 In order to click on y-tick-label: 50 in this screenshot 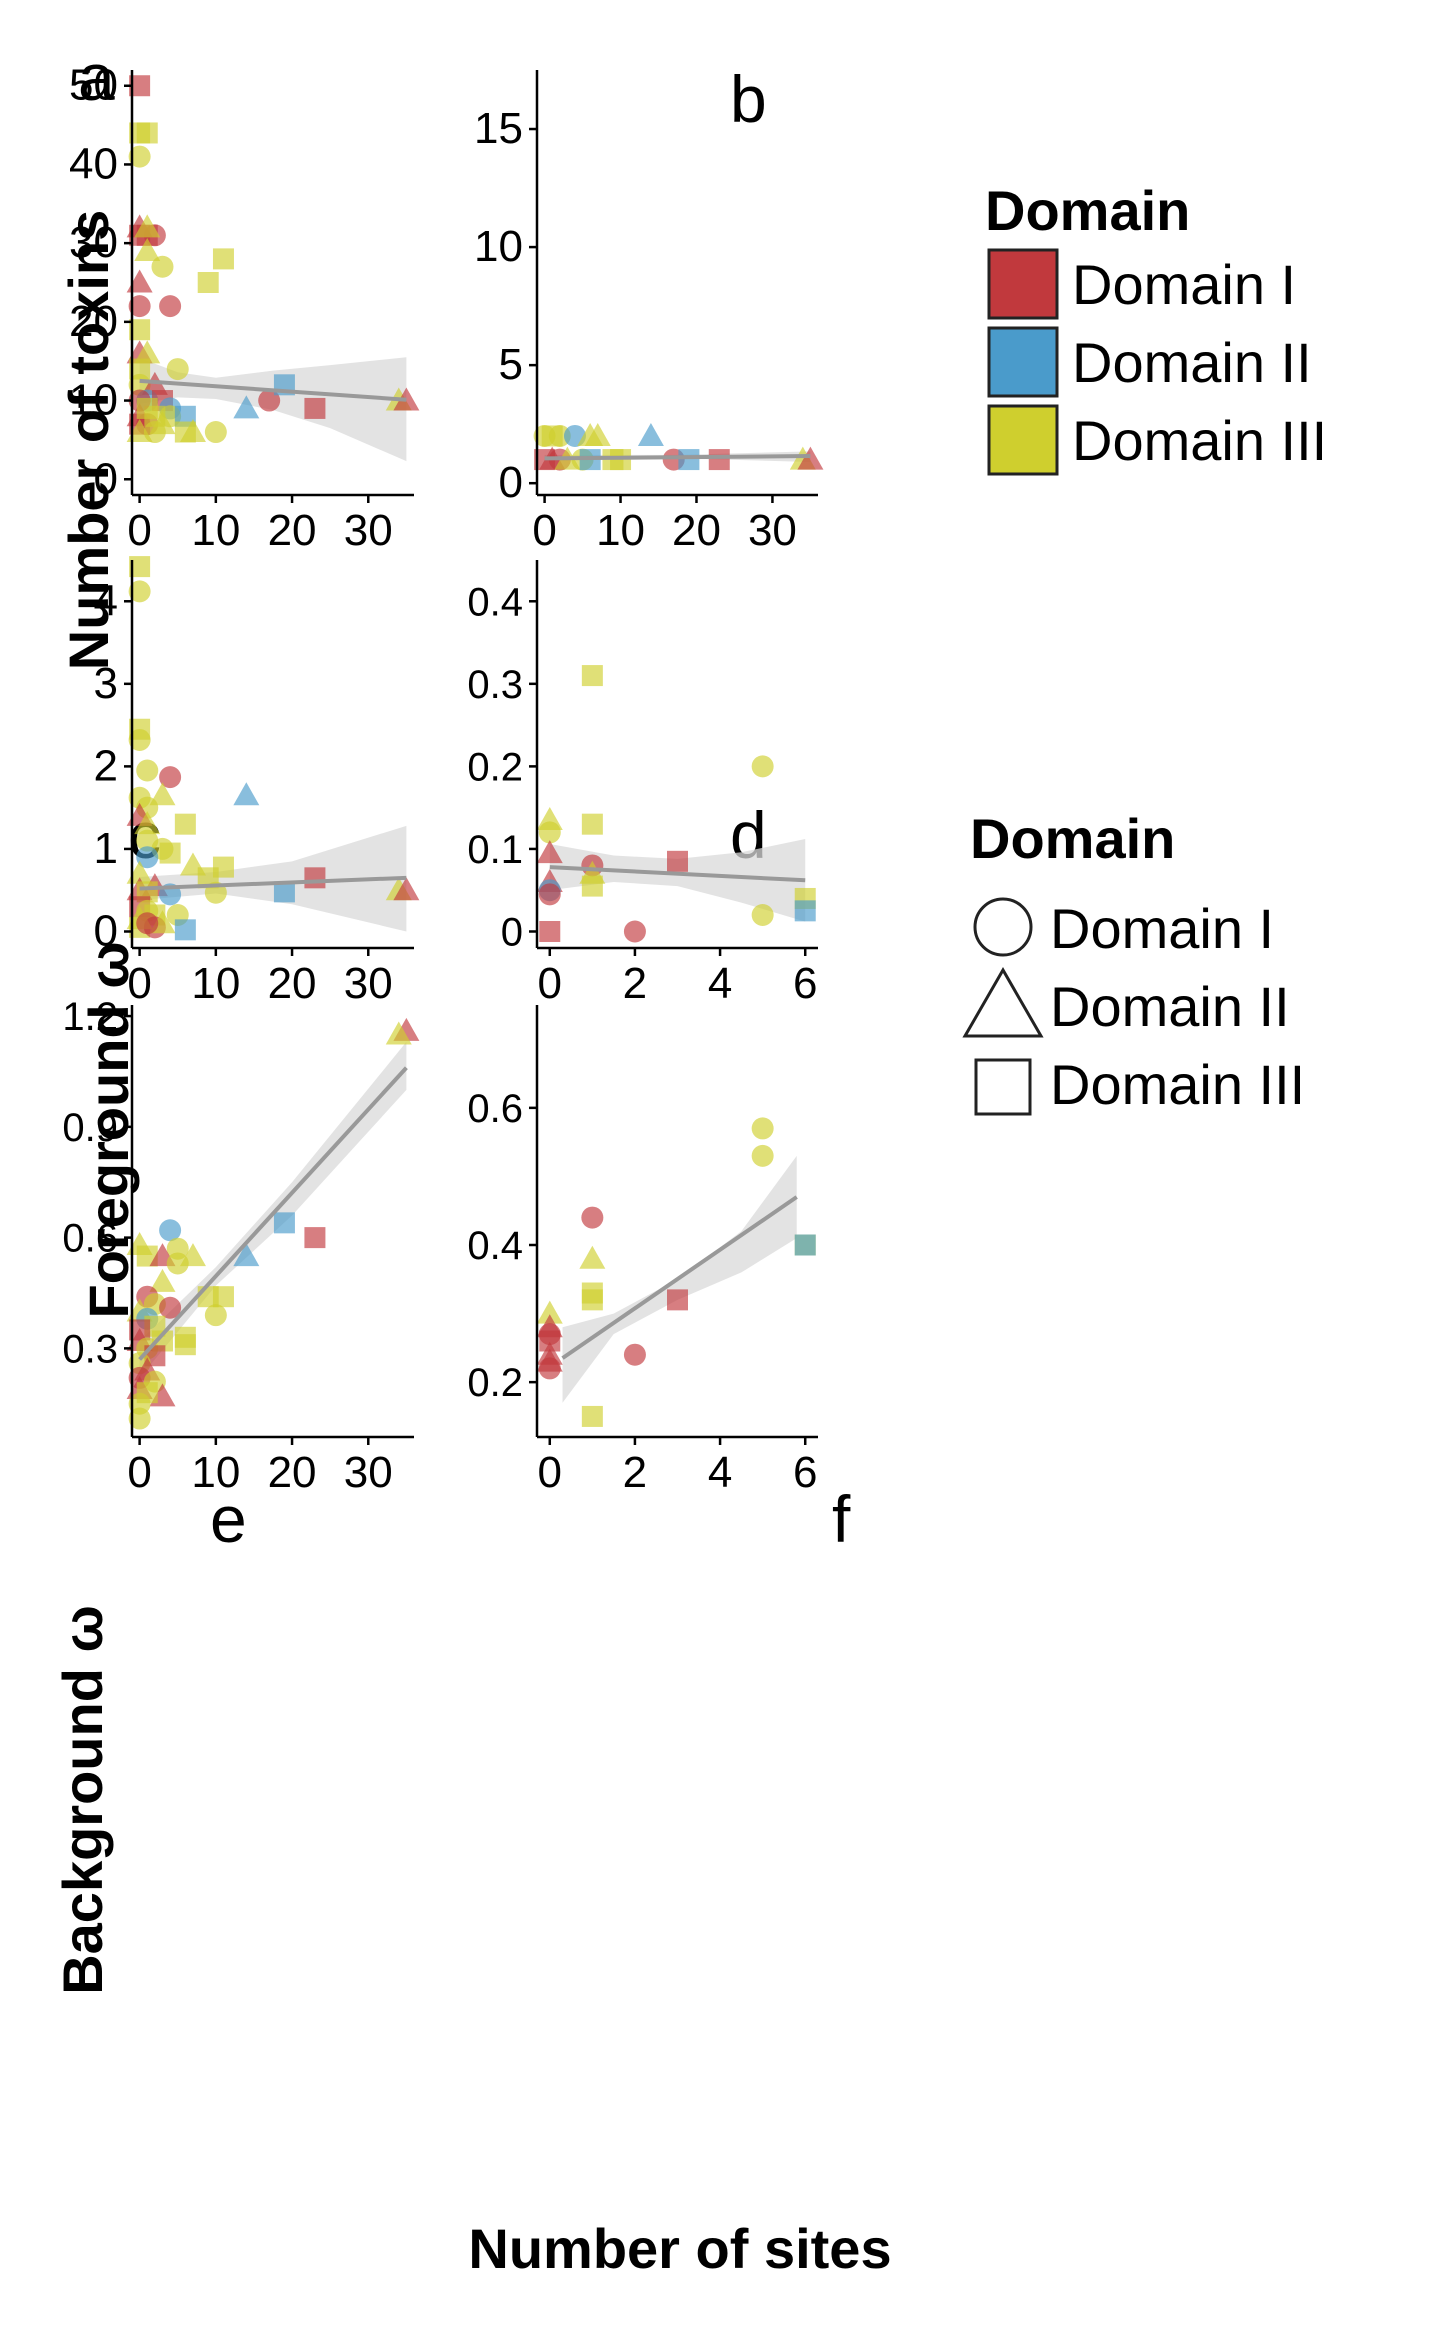, I will do `click(93, 85)`.